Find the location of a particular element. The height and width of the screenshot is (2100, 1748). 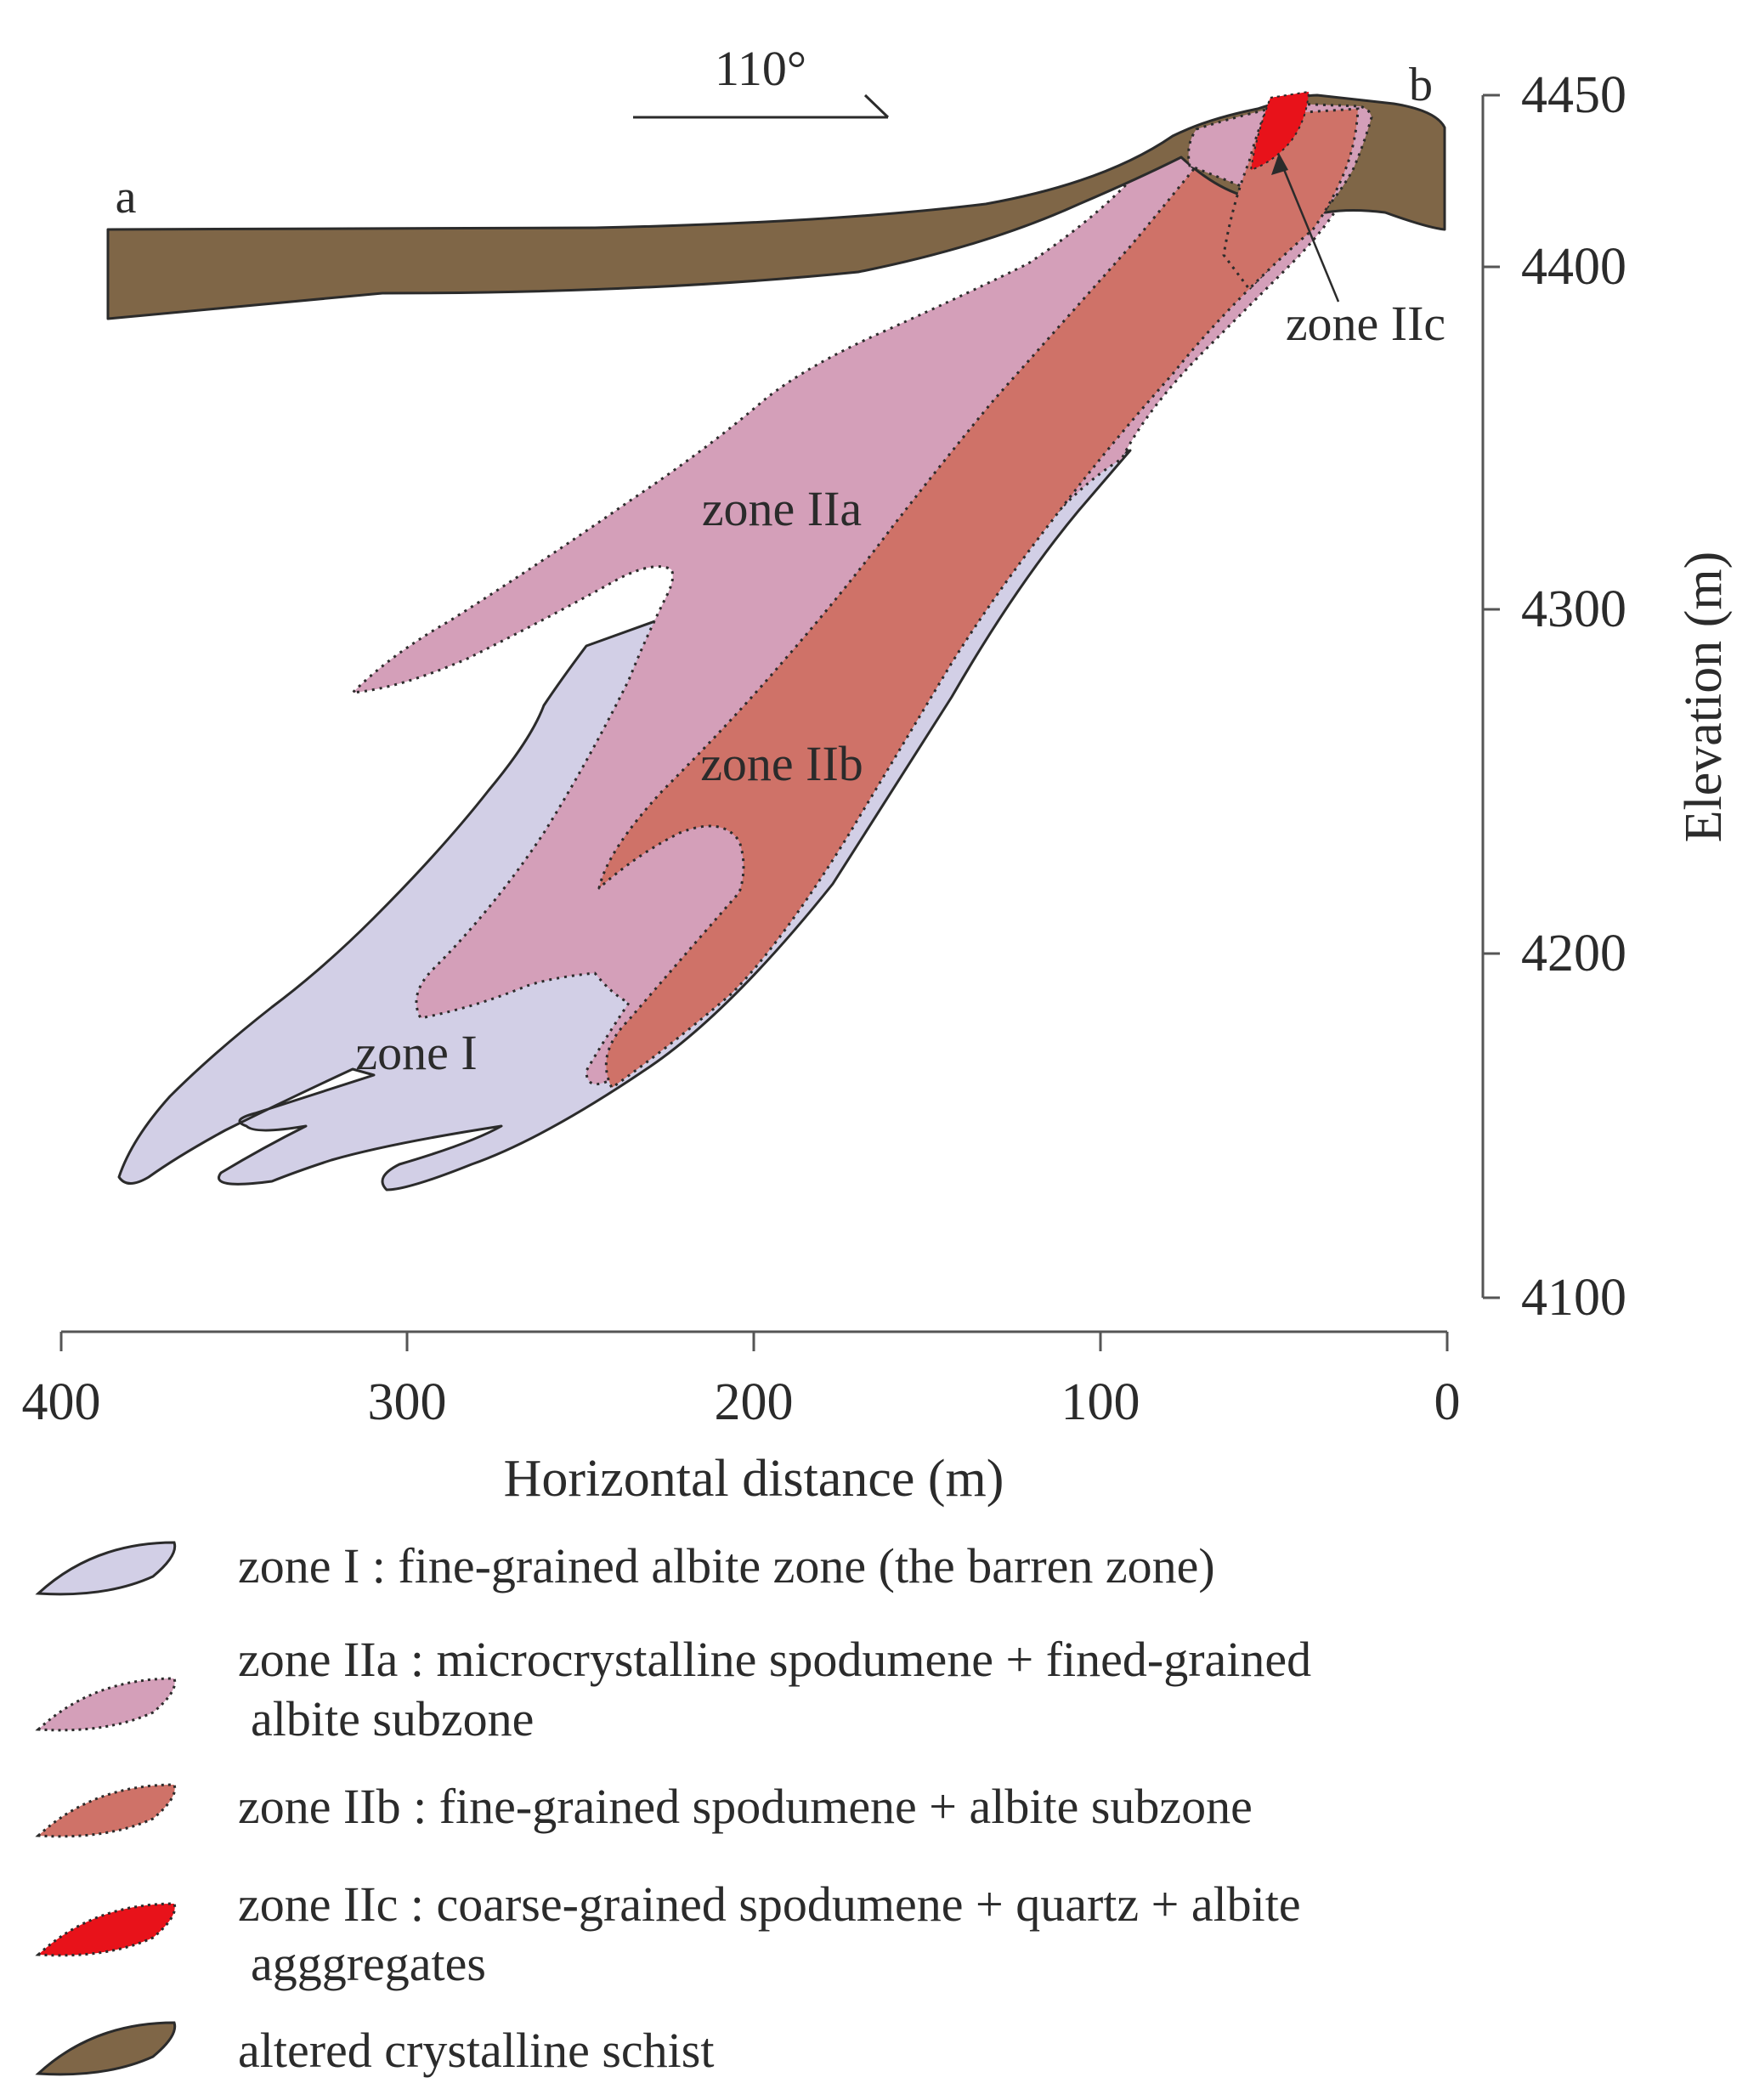

zone-2c-arrowhead-icon is located at coordinates (1279, 164).